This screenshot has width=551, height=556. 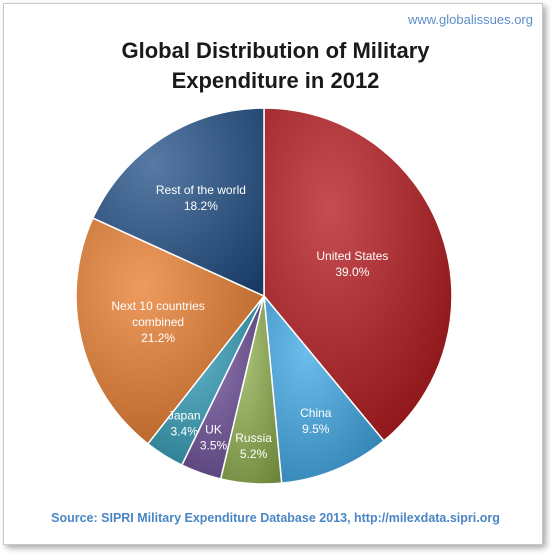 I want to click on pie-slice-rest-of-the-world, so click(x=178, y=202).